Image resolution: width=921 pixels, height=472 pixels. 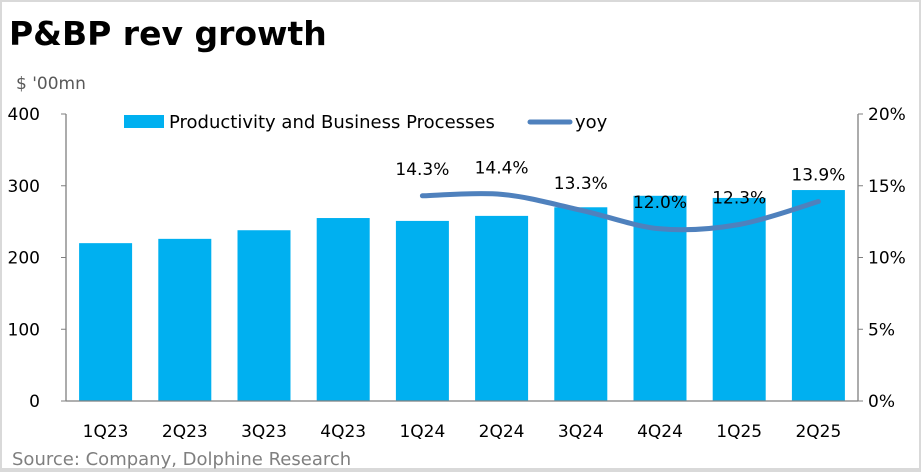 What do you see at coordinates (144, 121) in the screenshot?
I see `legend-bar-swatch` at bounding box center [144, 121].